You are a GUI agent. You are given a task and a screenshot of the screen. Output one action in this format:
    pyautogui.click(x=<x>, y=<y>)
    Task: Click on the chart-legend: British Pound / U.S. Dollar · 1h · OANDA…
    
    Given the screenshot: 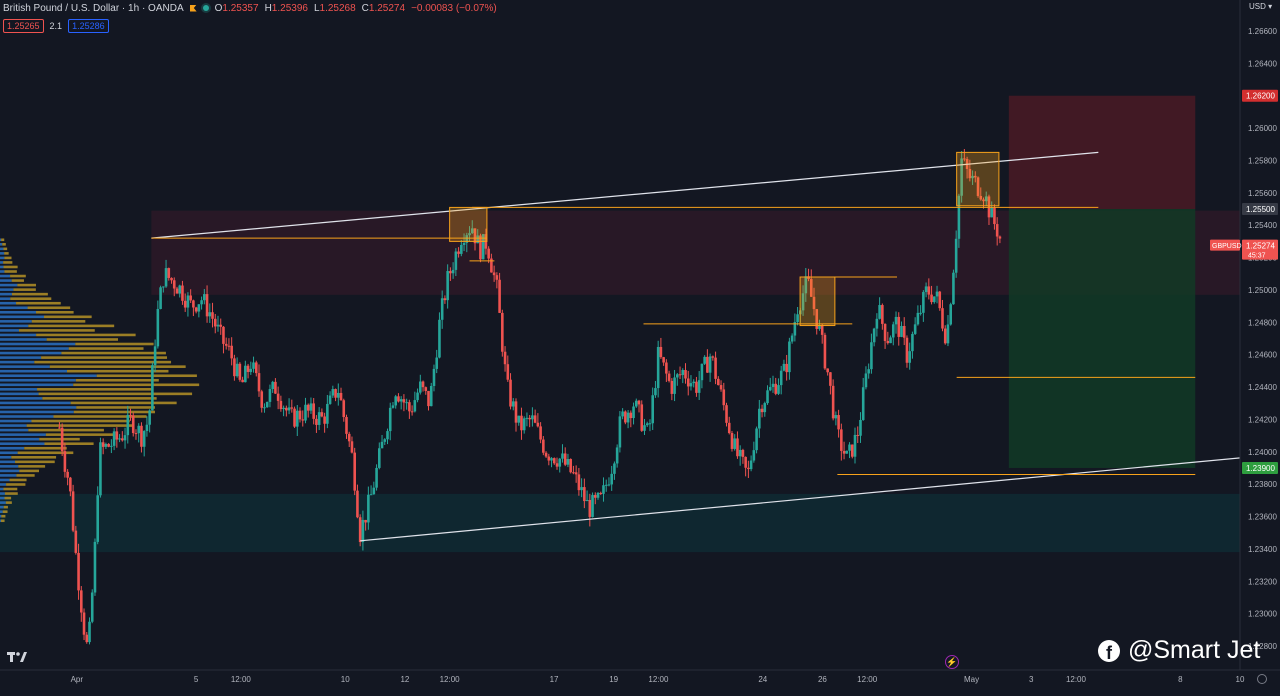 What is the action you would take?
    pyautogui.click(x=621, y=8)
    